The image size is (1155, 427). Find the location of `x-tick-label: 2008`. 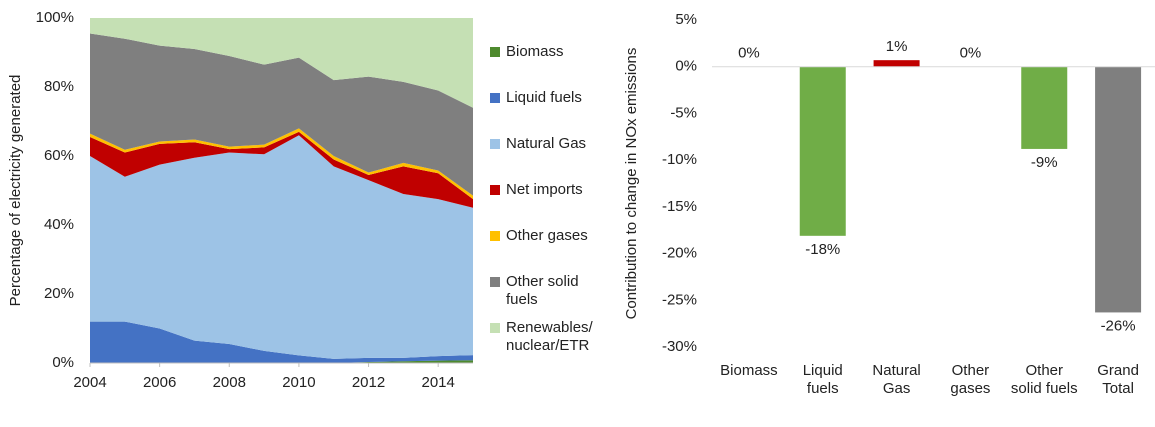

x-tick-label: 2008 is located at coordinates (229, 382).